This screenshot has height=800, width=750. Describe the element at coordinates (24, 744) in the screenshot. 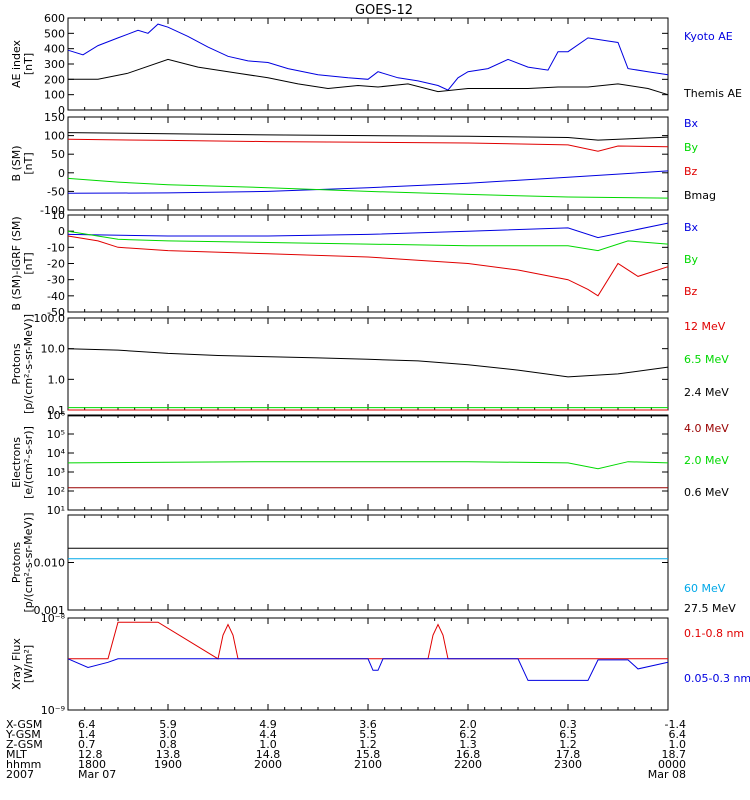

I see `orbit-row-label: Z-GSM` at that location.